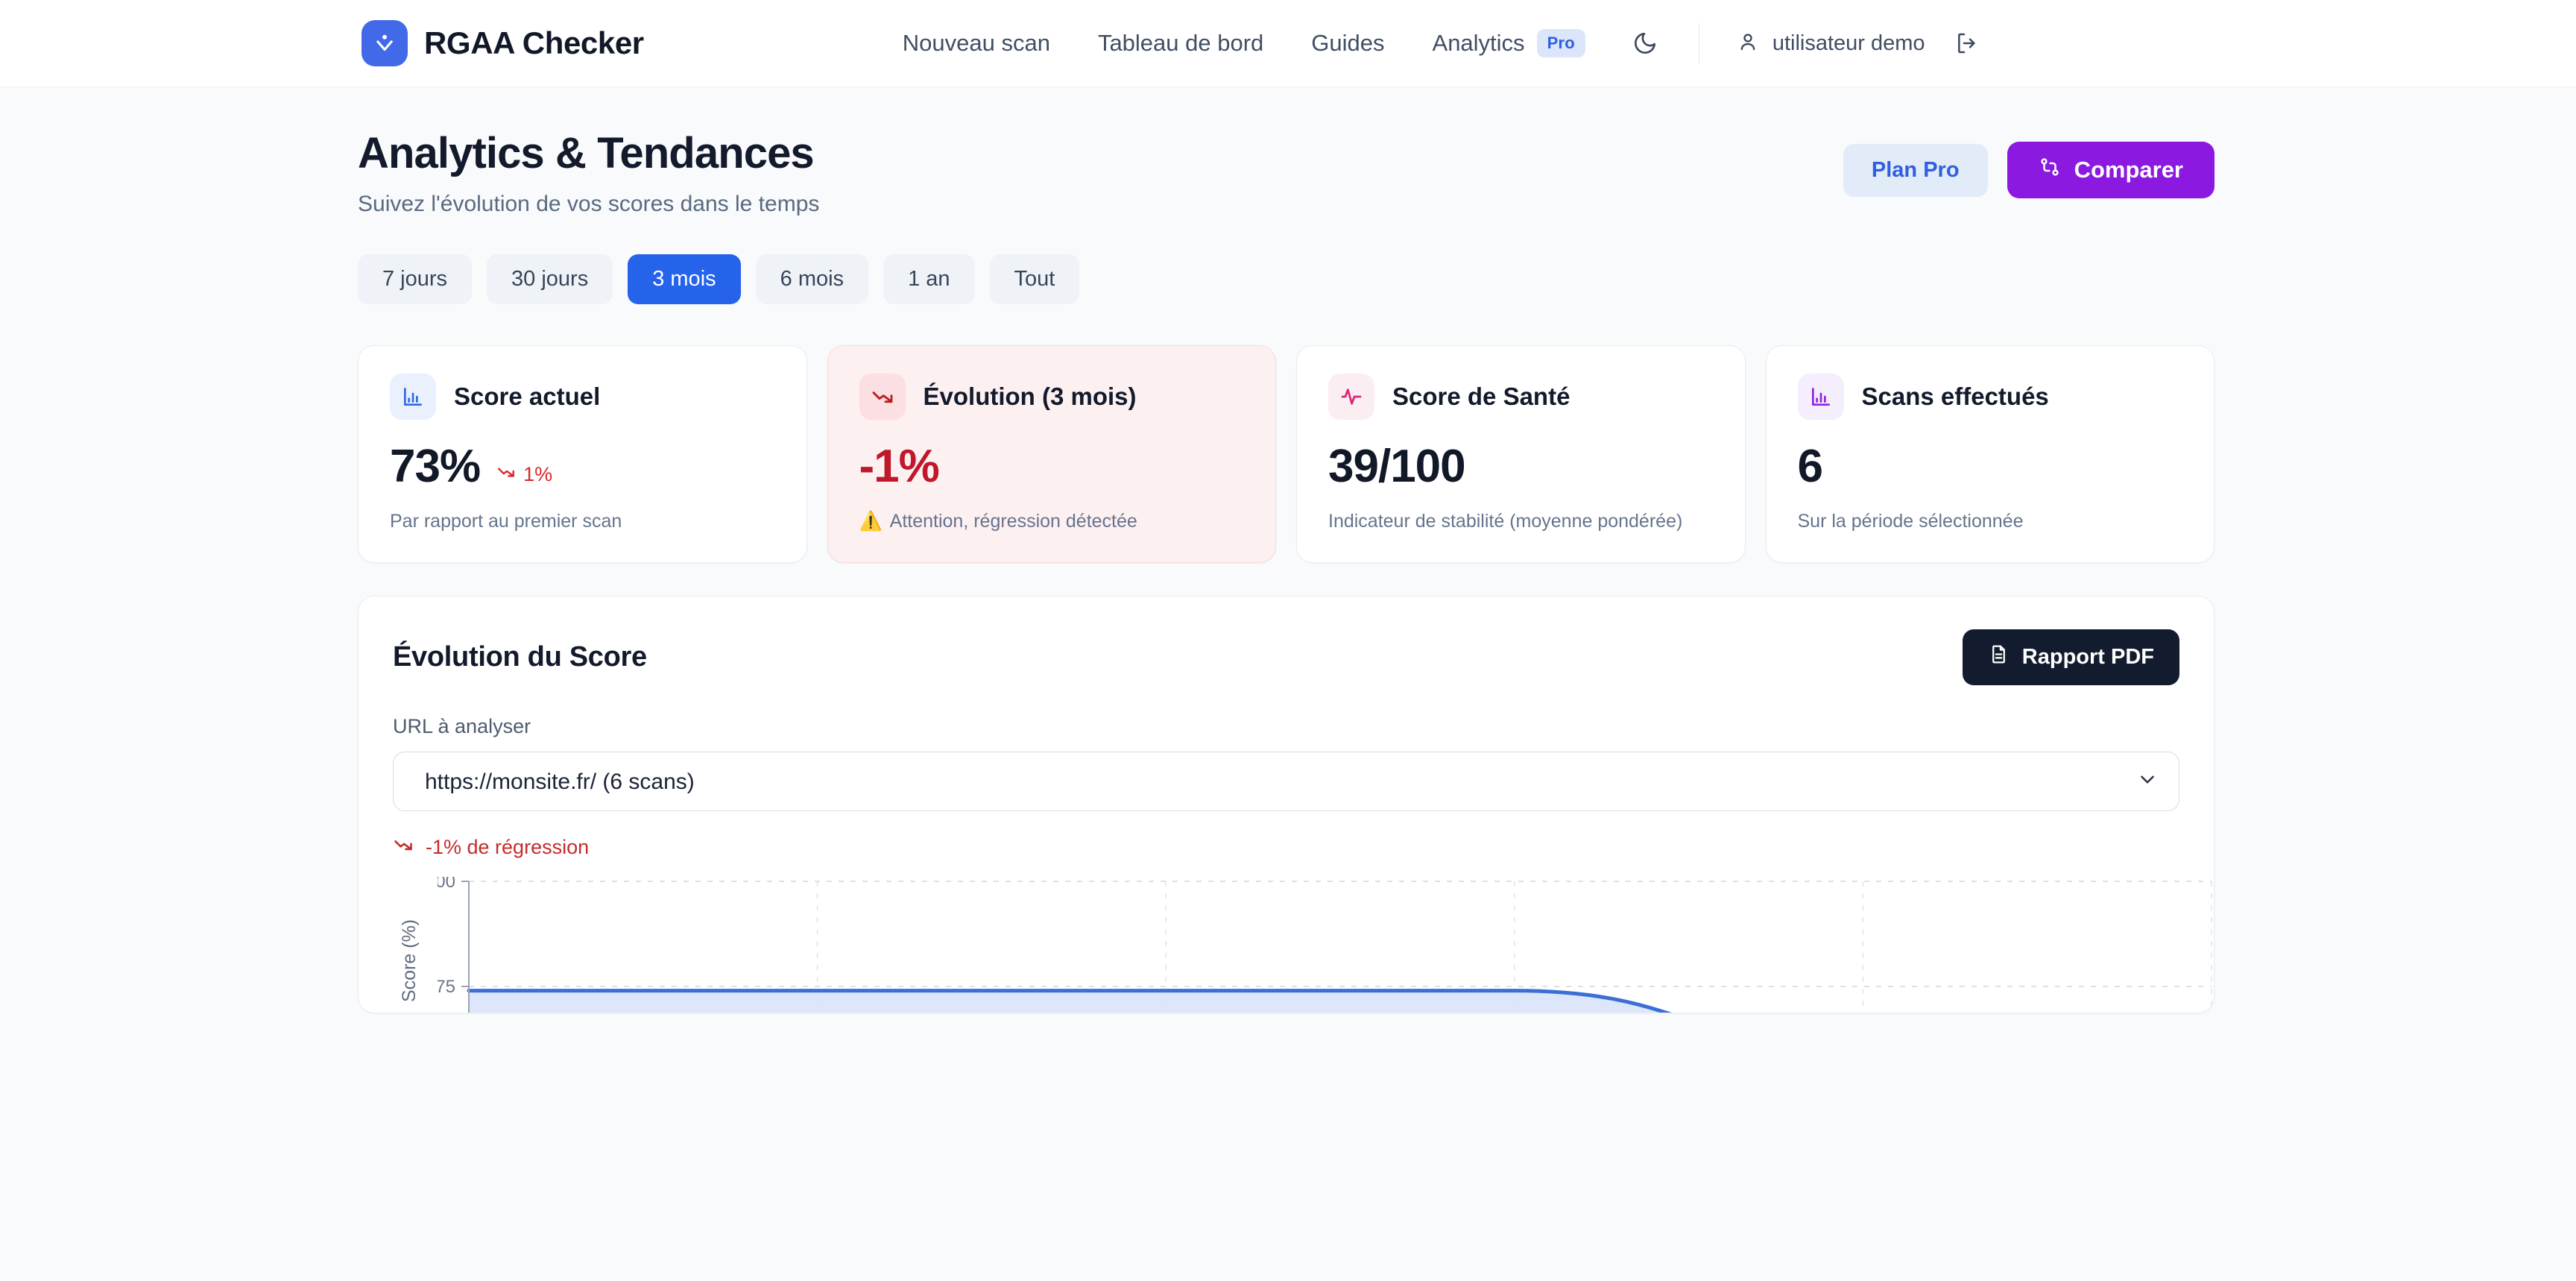  What do you see at coordinates (462, 726) in the screenshot?
I see `url-field-label: URL à analyser` at bounding box center [462, 726].